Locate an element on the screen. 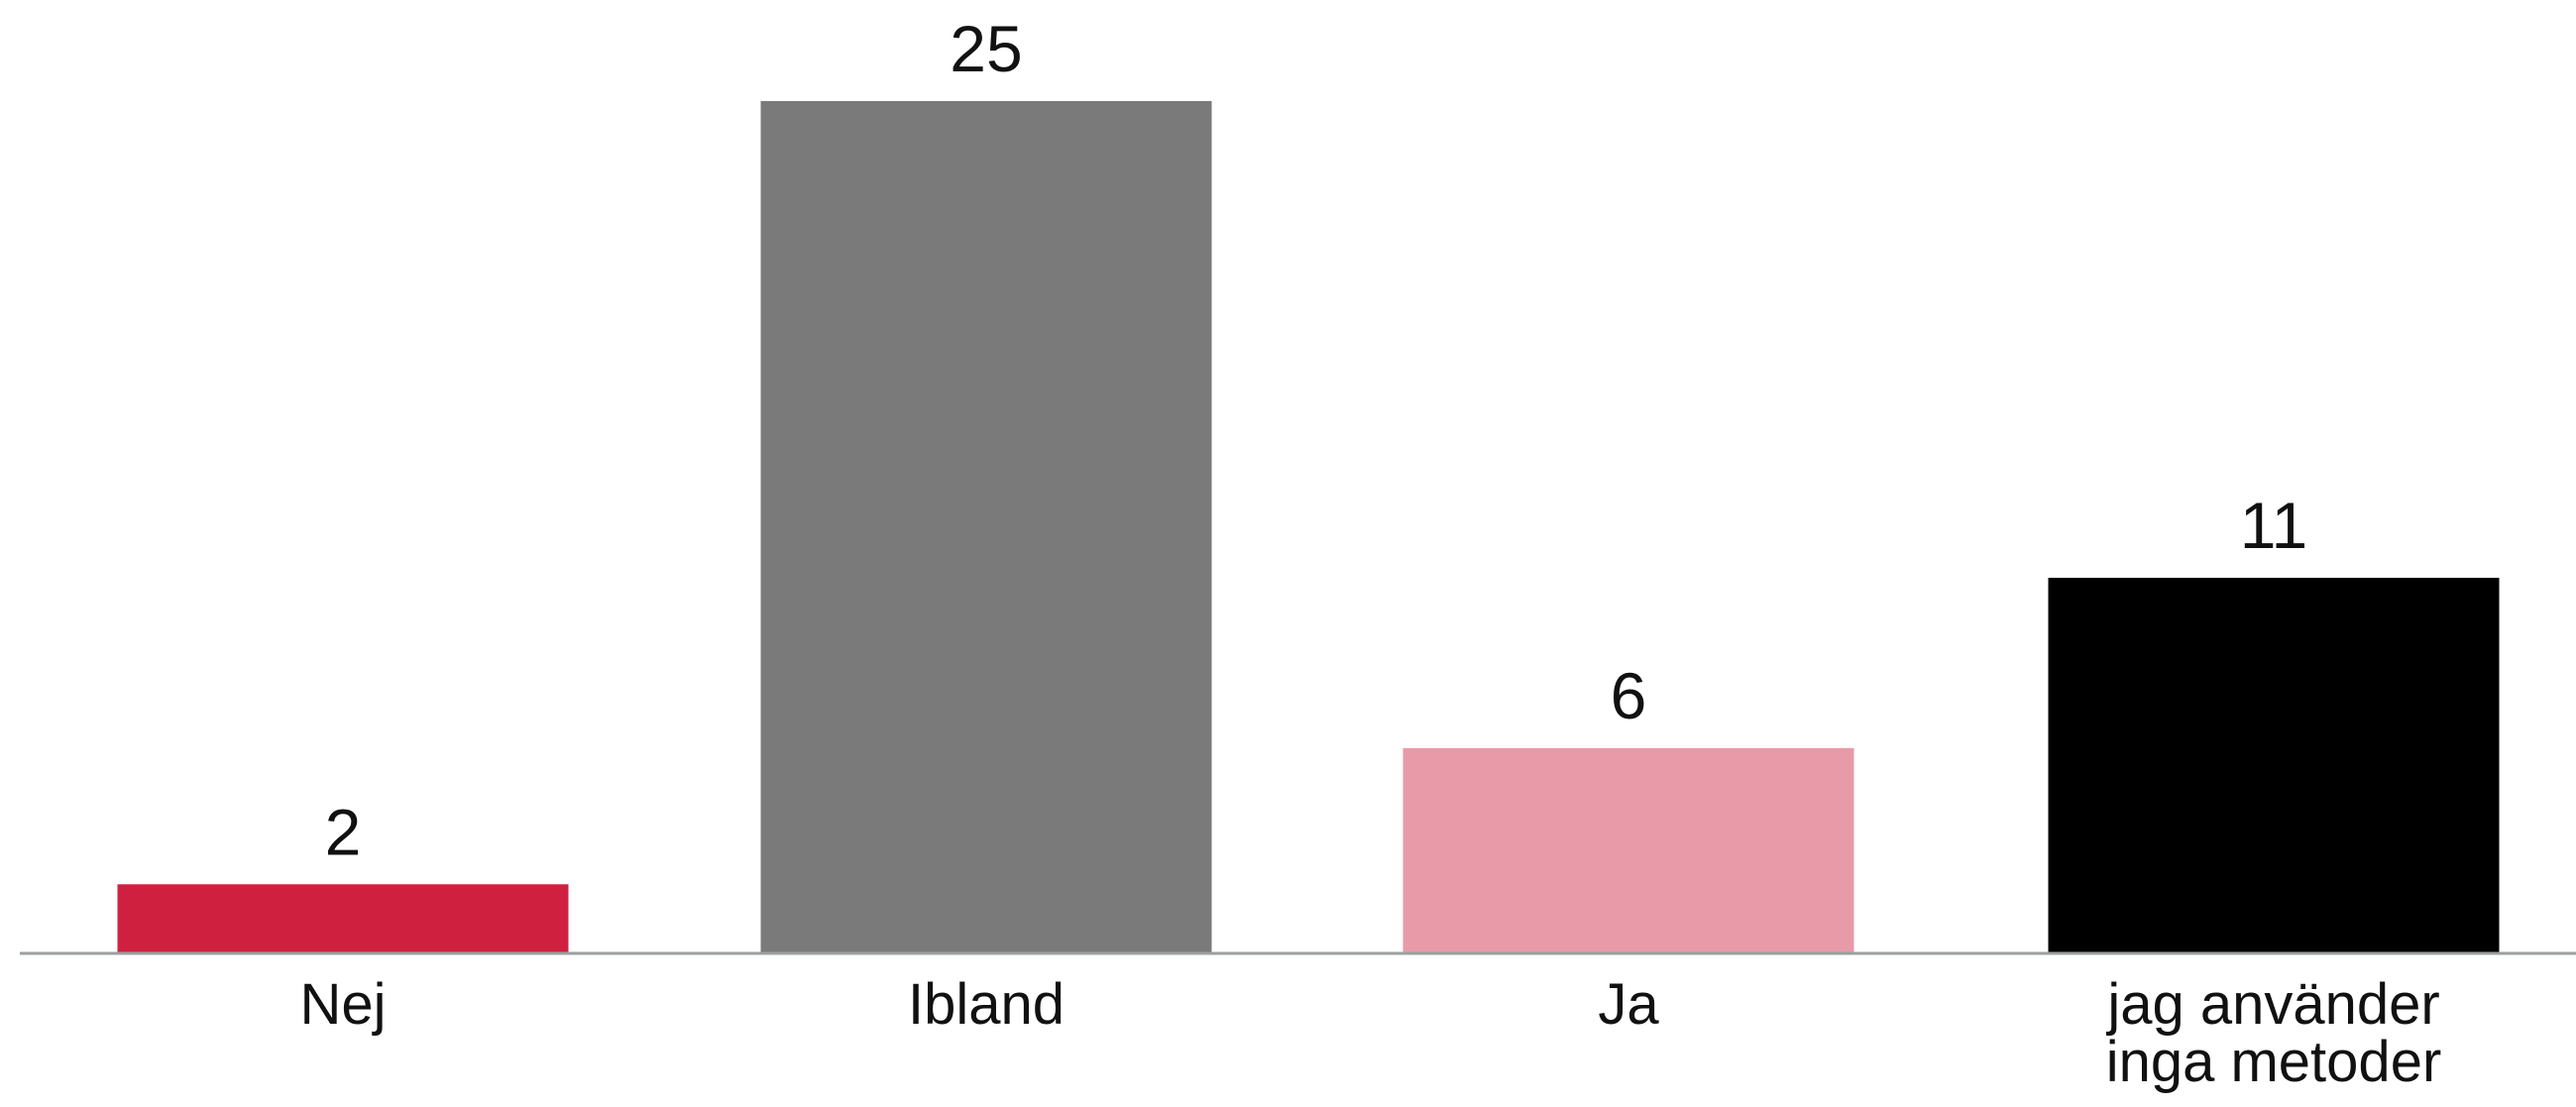 Image resolution: width=2576 pixels, height=1107 pixels. category-label-line: Ja is located at coordinates (1628, 1004).